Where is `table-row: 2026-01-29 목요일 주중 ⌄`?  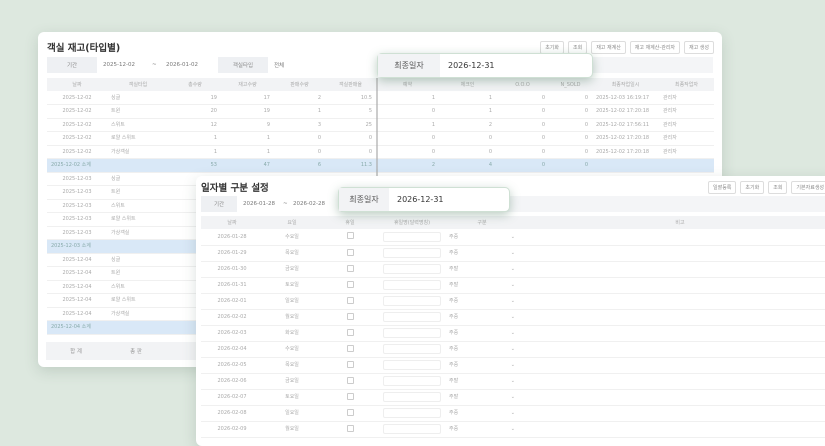
table-row: 2026-01-29 목요일 주중 ⌄ is located at coordinates (513, 253).